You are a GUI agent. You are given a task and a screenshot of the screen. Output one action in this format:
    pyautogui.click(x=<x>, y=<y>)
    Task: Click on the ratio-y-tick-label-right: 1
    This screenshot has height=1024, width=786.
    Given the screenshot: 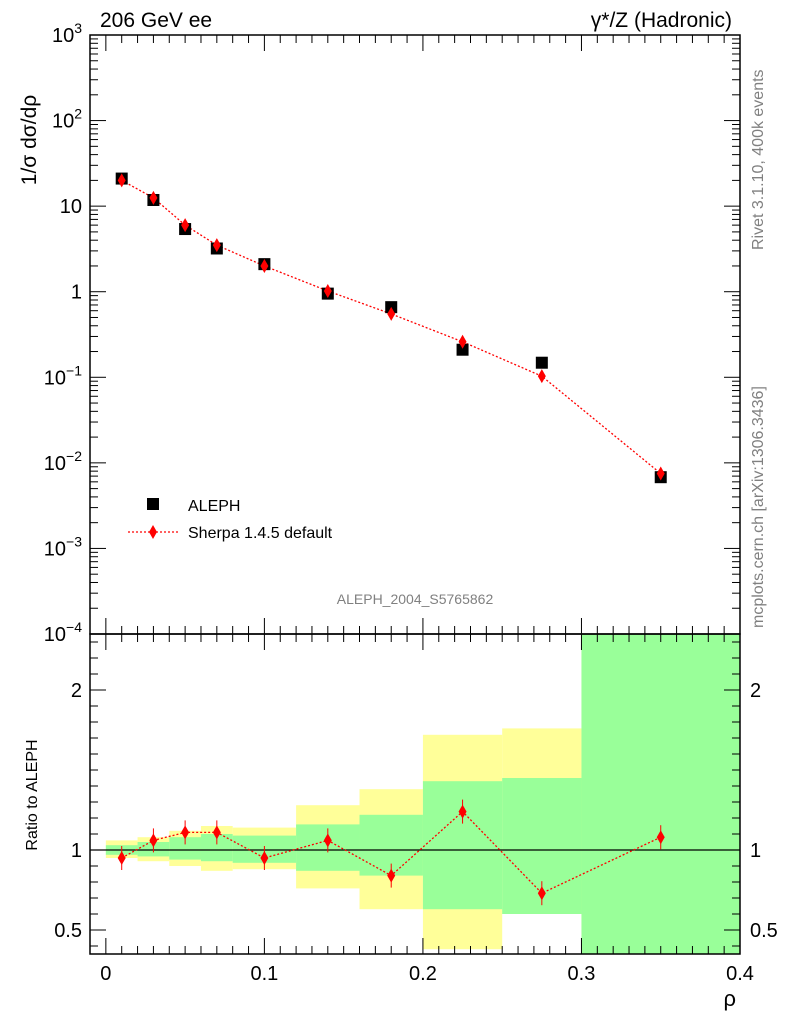 What is the action you would take?
    pyautogui.click(x=755, y=851)
    